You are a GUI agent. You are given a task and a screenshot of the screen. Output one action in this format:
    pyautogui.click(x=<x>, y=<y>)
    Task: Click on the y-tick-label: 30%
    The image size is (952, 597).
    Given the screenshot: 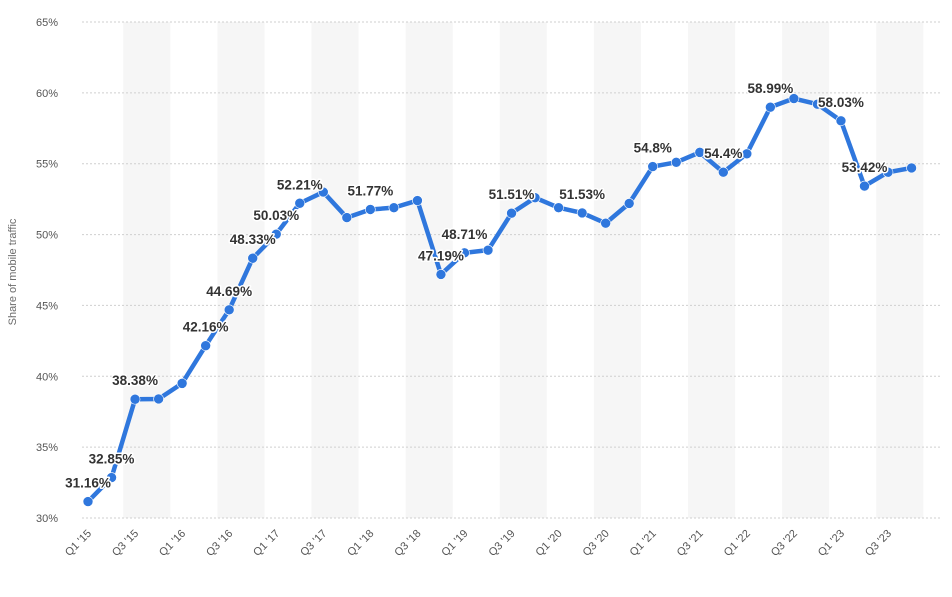 What is the action you would take?
    pyautogui.click(x=47, y=519)
    